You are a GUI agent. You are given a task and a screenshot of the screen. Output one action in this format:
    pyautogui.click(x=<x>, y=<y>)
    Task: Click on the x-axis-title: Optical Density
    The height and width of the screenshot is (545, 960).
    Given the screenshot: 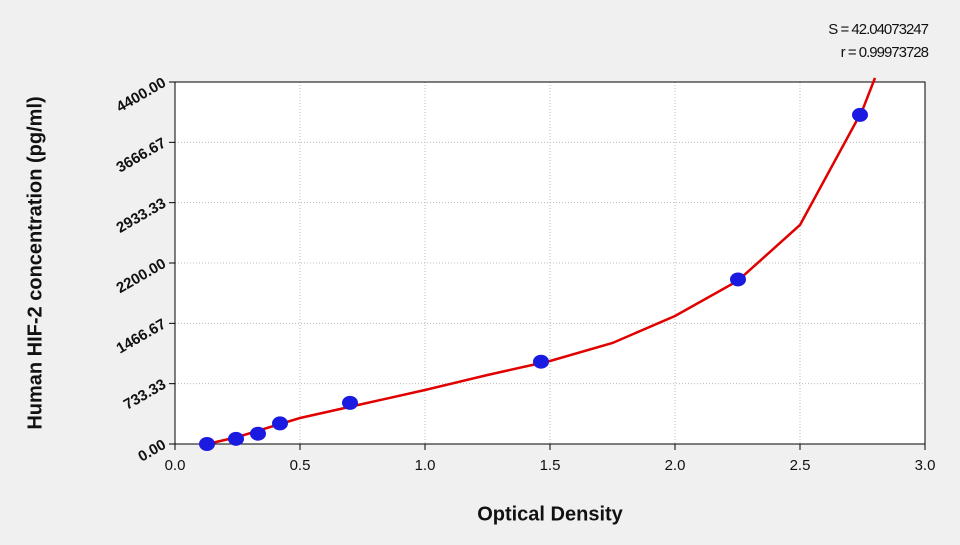 What is the action you would take?
    pyautogui.click(x=550, y=514)
    